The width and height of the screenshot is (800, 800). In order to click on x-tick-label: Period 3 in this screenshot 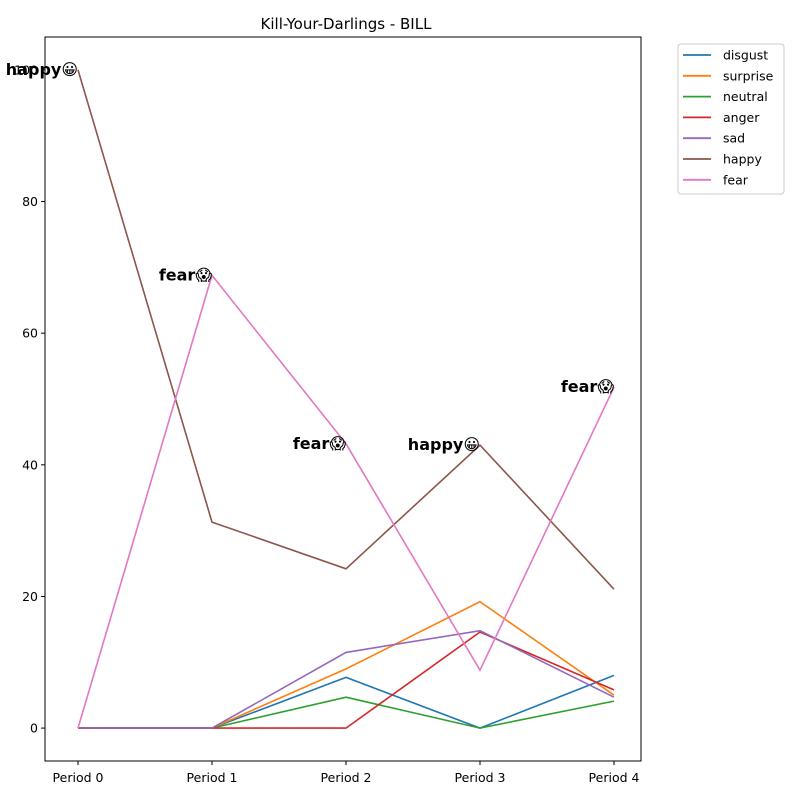, I will do `click(480, 777)`.